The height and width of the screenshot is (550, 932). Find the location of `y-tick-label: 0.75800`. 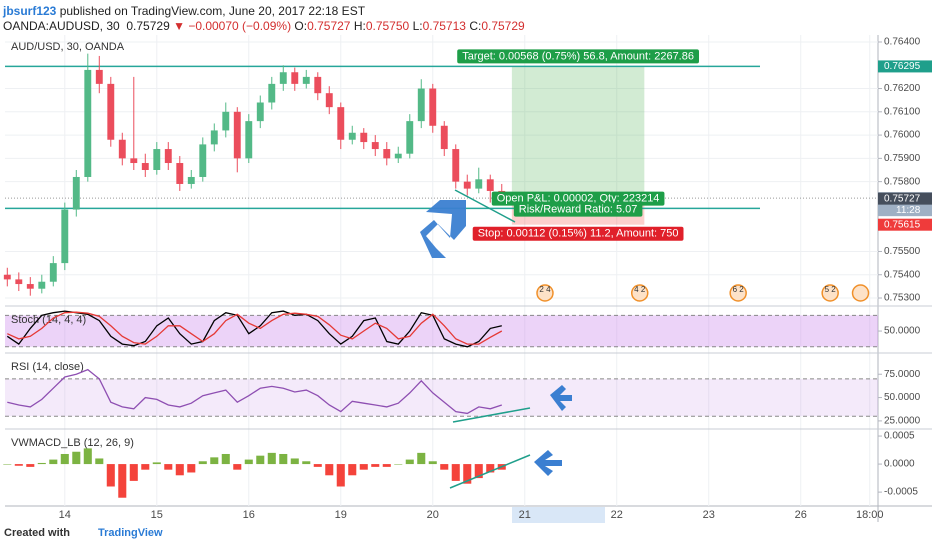

y-tick-label: 0.75800 is located at coordinates (902, 181).